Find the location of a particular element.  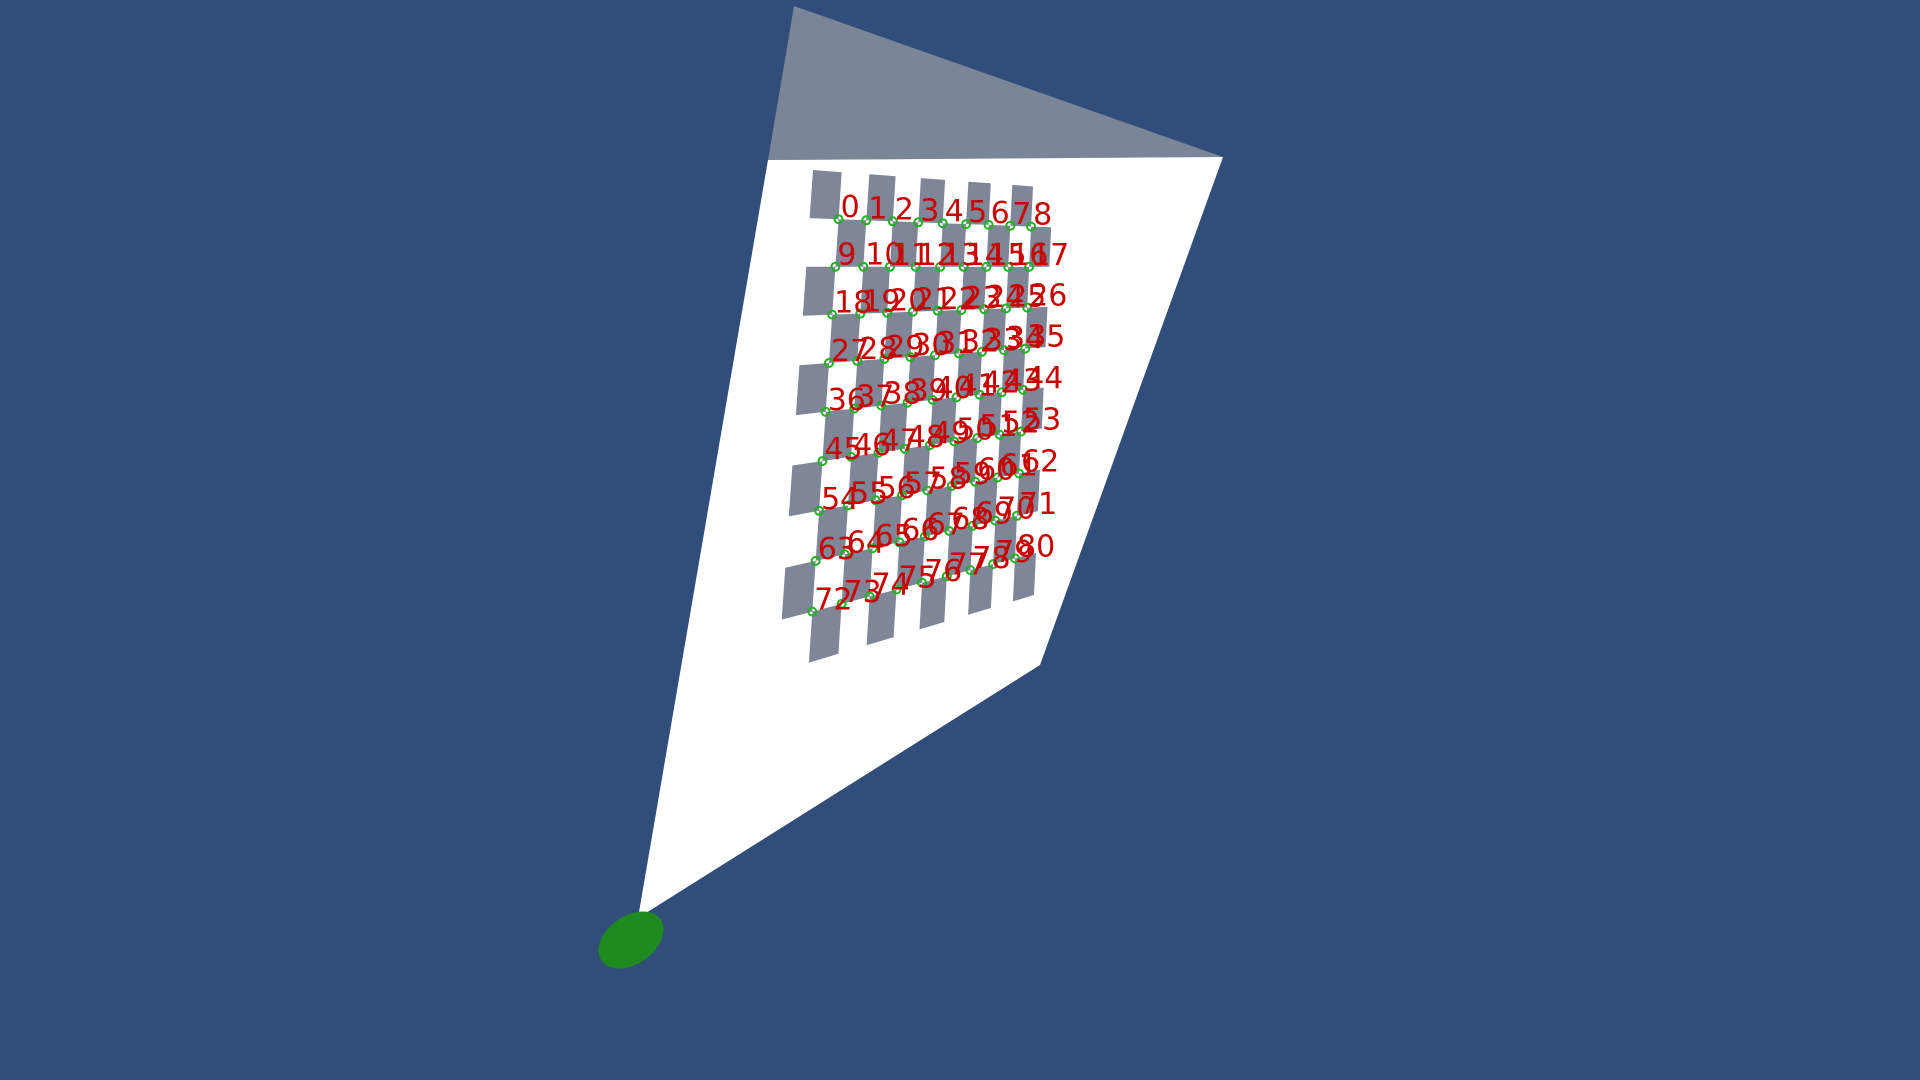

corner-label: 56 is located at coordinates (897, 488).